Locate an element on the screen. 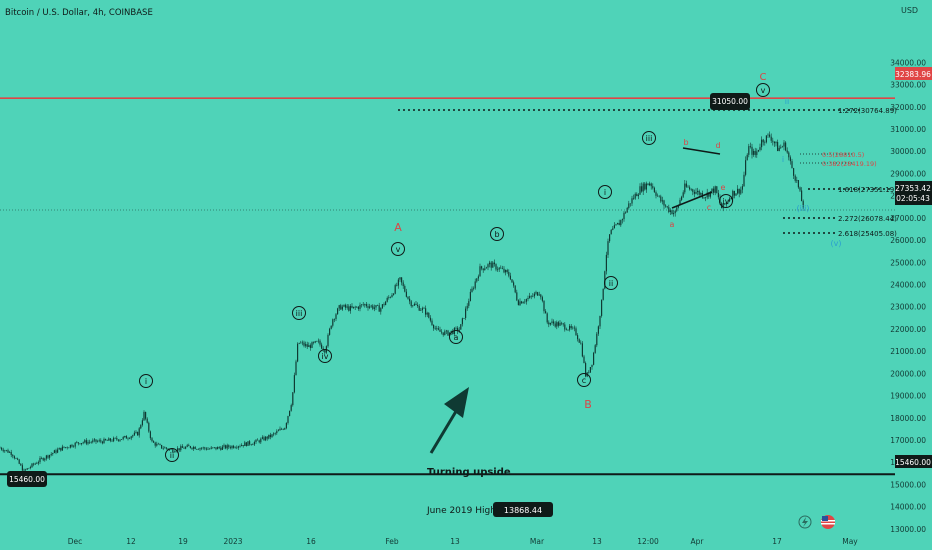  countdown-label: 02:05:43 is located at coordinates (913, 198).